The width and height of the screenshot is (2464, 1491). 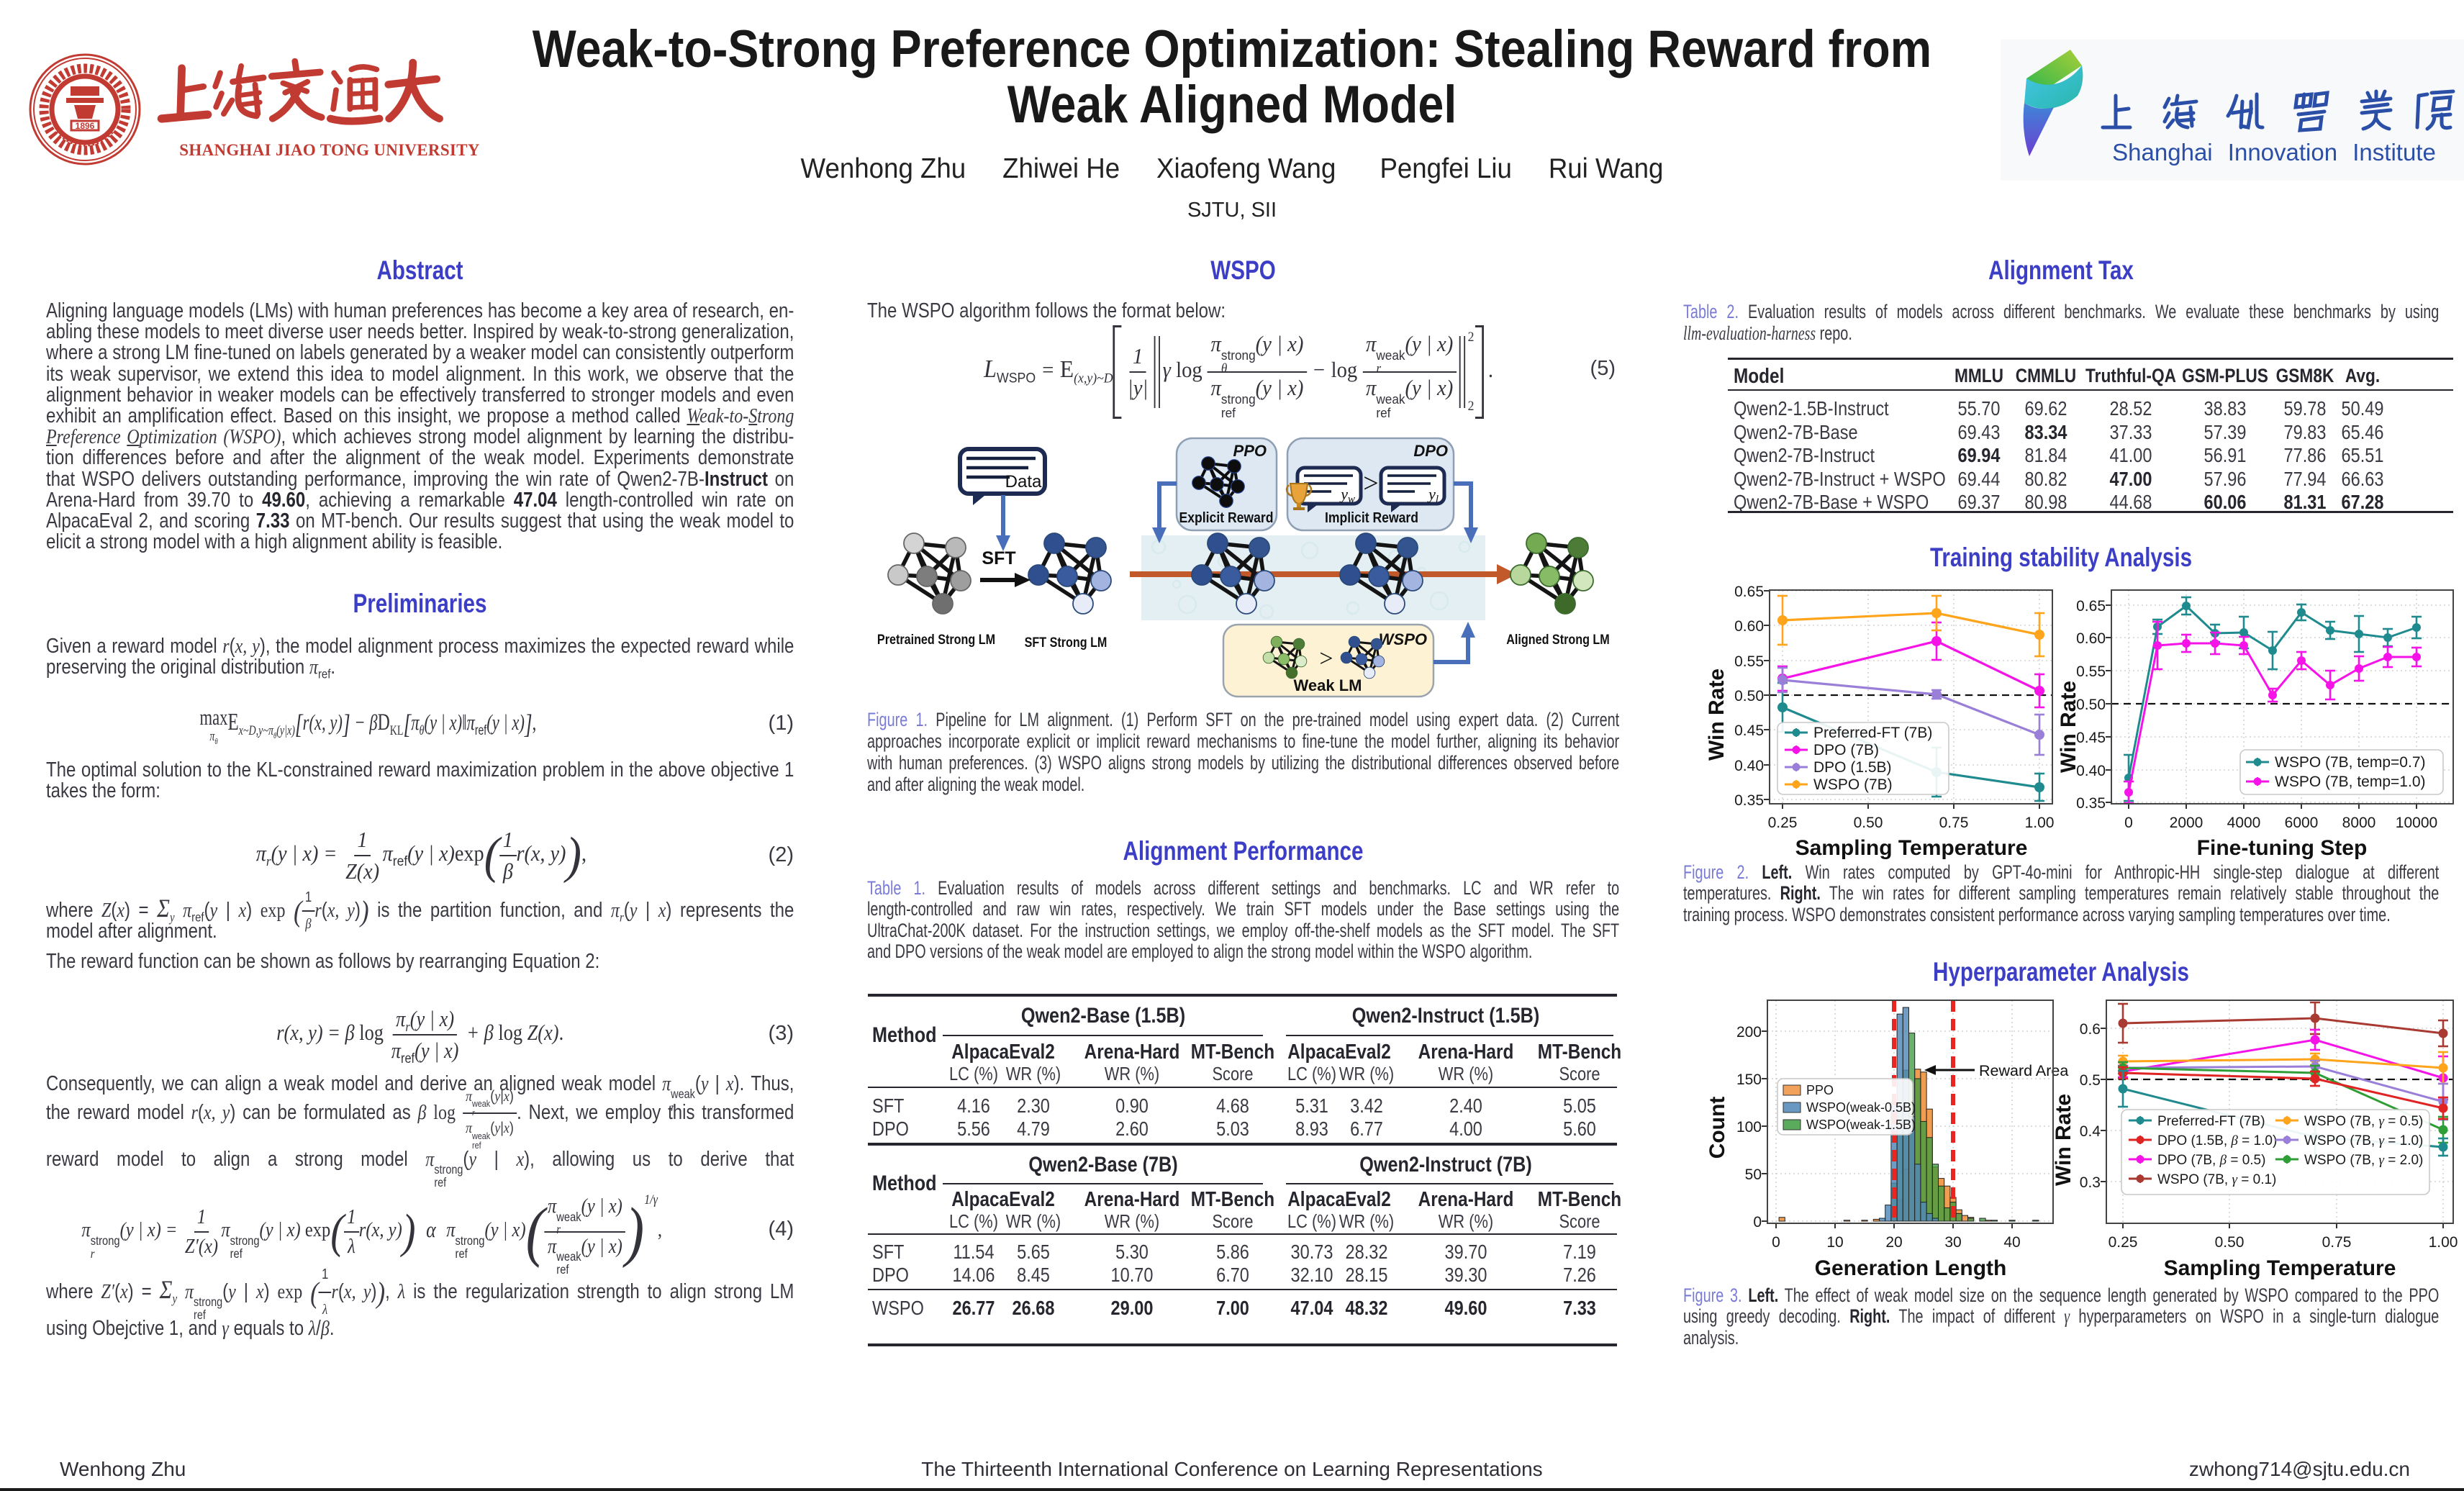 I want to click on svg-text: 40, so click(x=2011, y=1242).